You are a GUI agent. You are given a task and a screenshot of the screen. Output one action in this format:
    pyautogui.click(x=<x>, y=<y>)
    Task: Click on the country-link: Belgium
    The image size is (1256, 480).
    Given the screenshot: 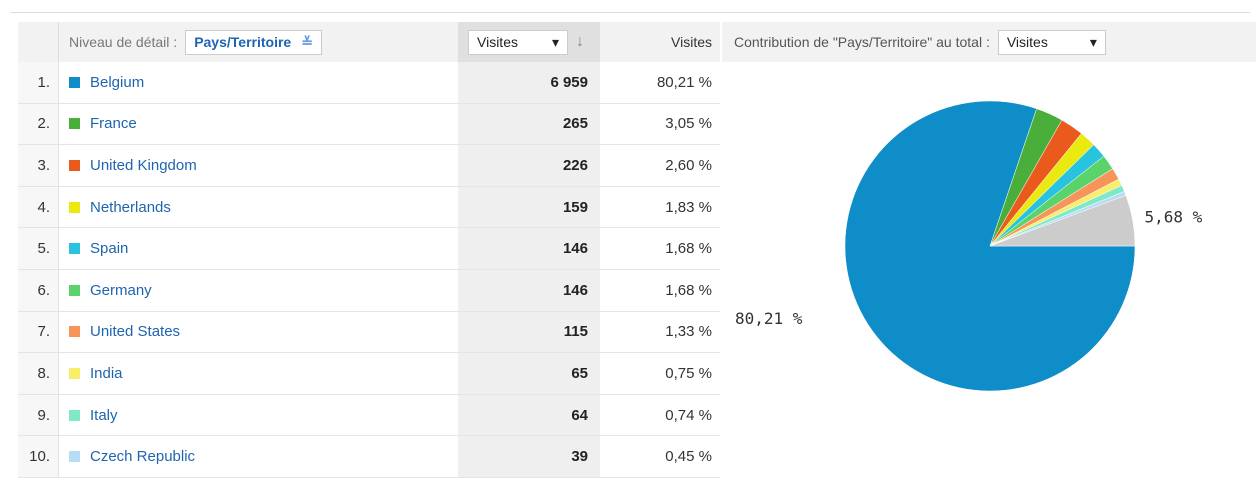 What is the action you would take?
    pyautogui.click(x=117, y=82)
    